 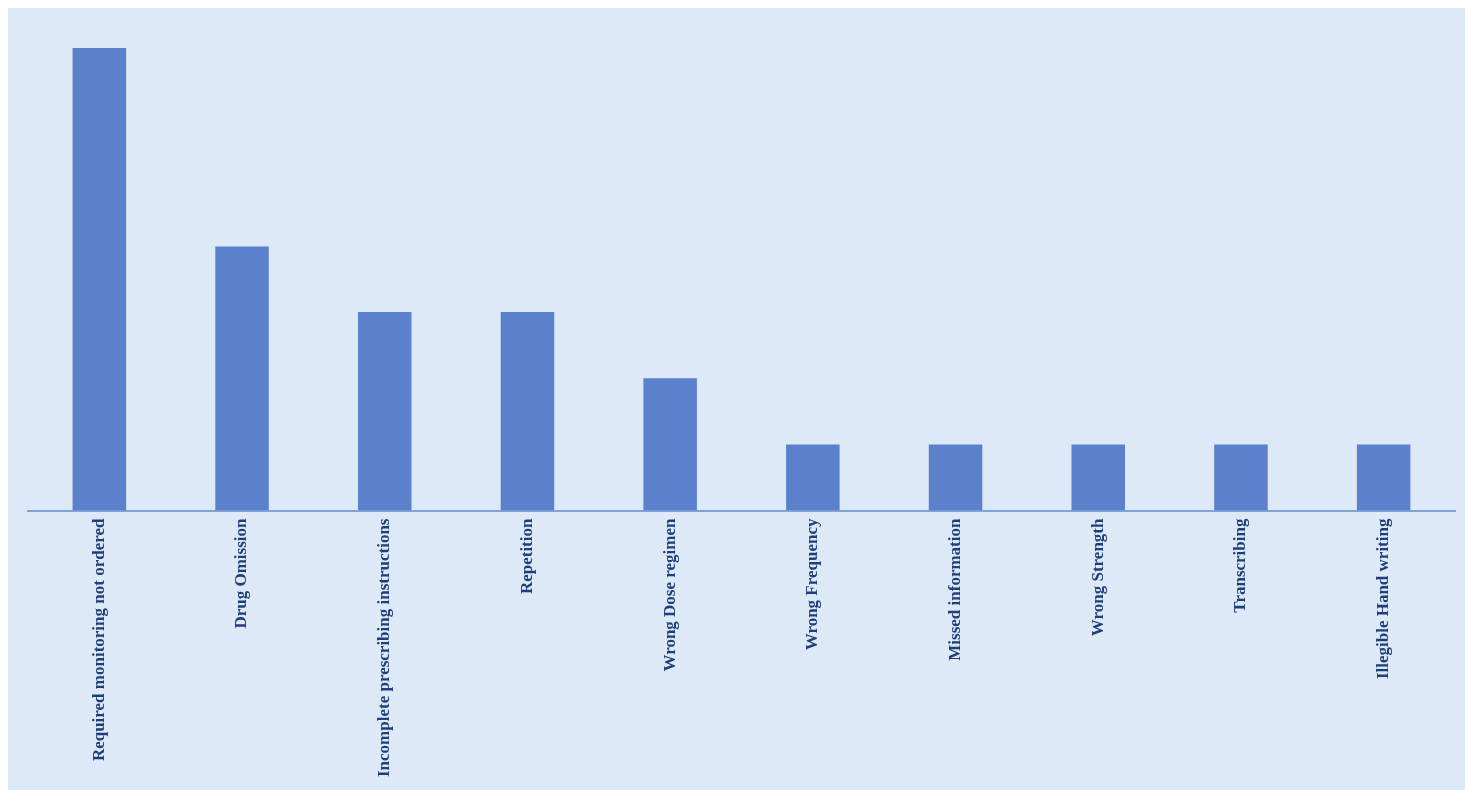 I want to click on x-tick-label: Repetition, so click(x=526, y=556).